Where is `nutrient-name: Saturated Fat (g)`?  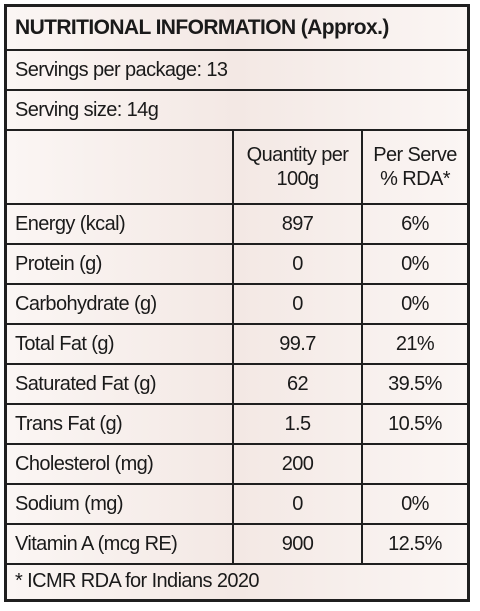
nutrient-name: Saturated Fat (g) is located at coordinates (120, 384).